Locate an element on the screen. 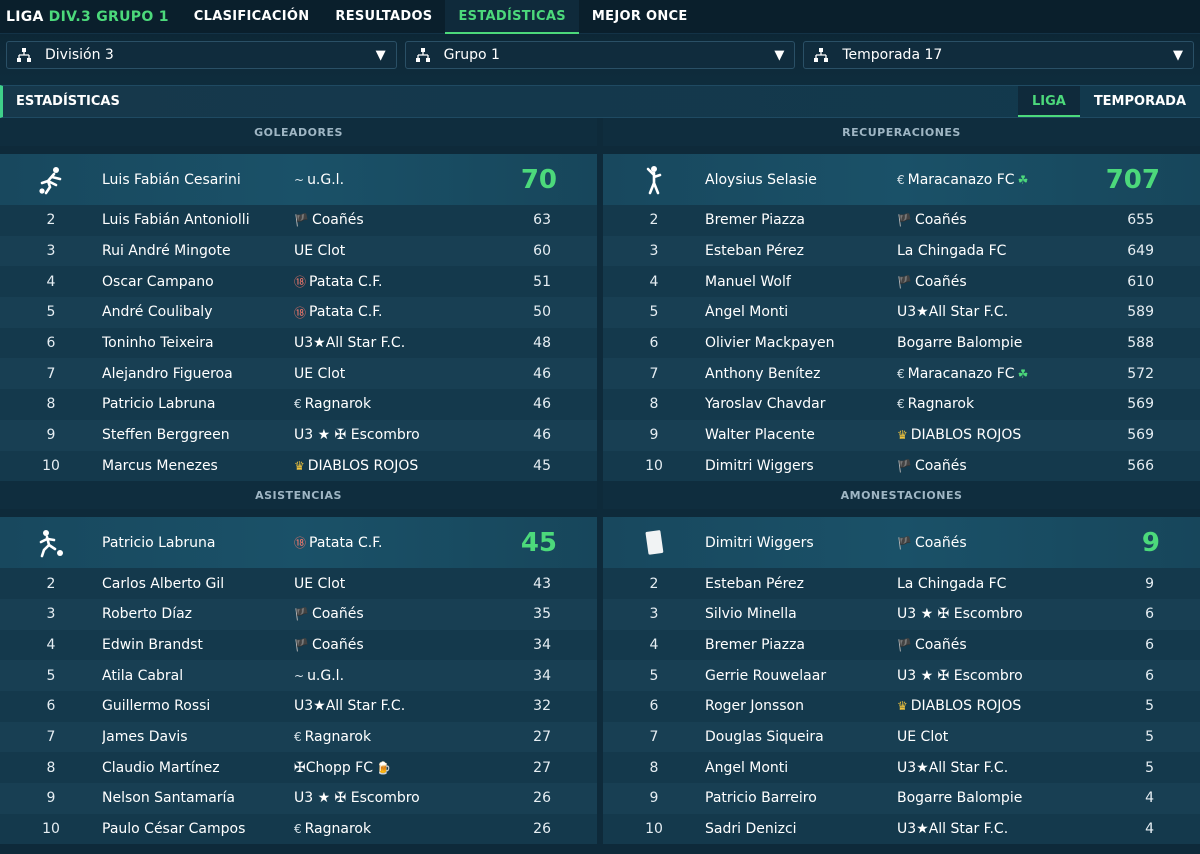  player-name: Anthony Benítez is located at coordinates (763, 373).